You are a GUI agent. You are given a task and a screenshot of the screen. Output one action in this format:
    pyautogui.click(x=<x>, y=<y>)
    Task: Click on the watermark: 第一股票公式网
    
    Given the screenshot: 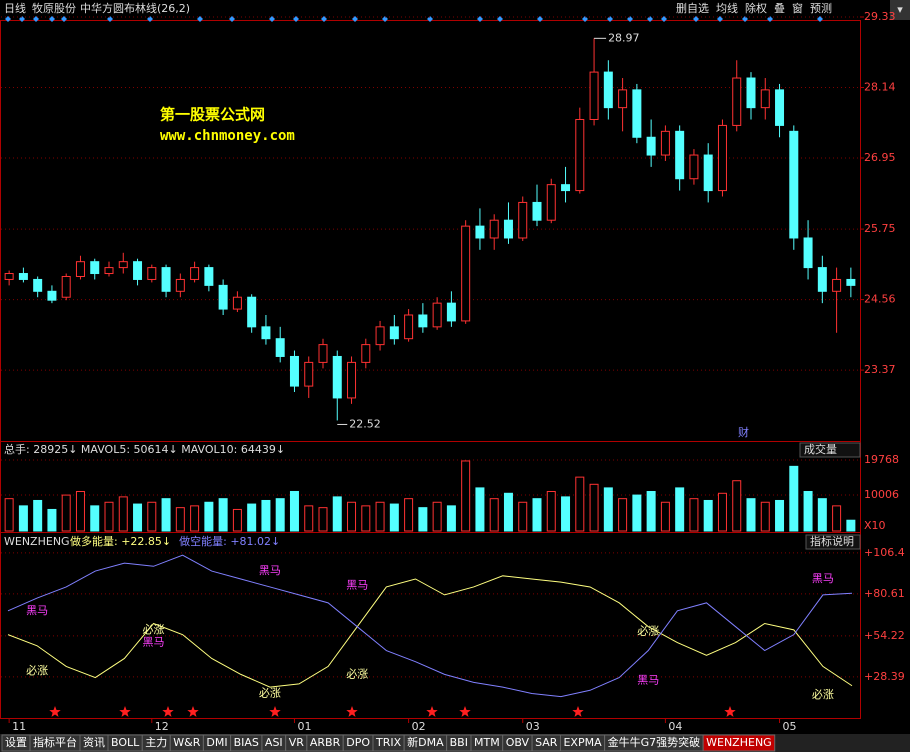 What is the action you would take?
    pyautogui.click(x=212, y=115)
    